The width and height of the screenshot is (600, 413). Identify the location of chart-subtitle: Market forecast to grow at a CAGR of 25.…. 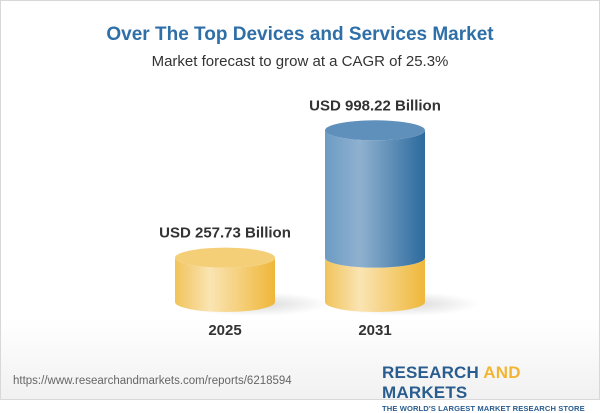
(300, 61).